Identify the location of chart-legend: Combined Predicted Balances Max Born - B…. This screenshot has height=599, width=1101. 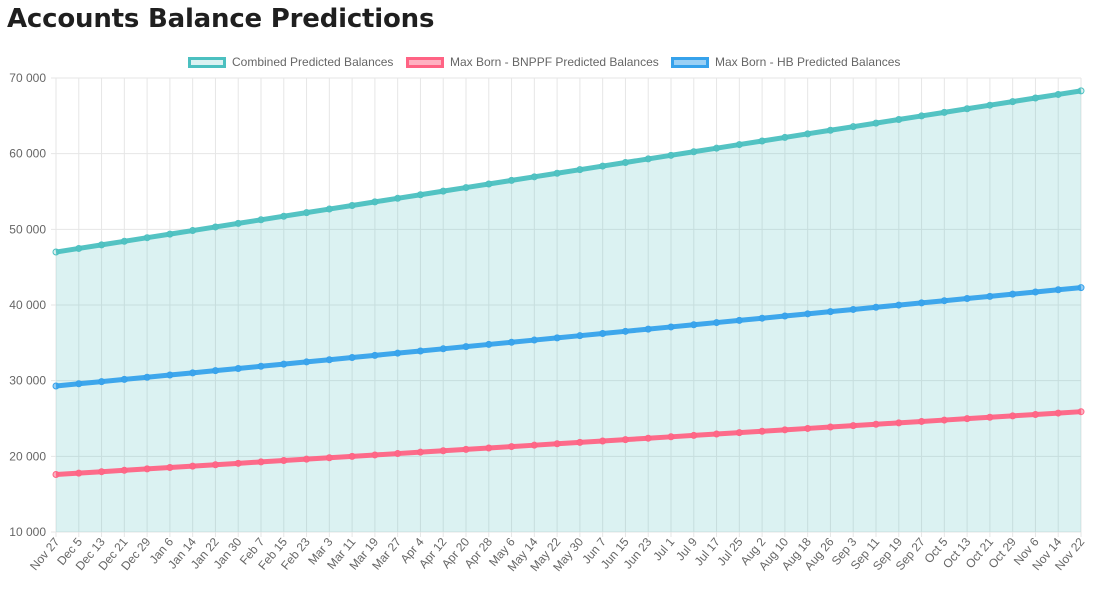
(550, 62).